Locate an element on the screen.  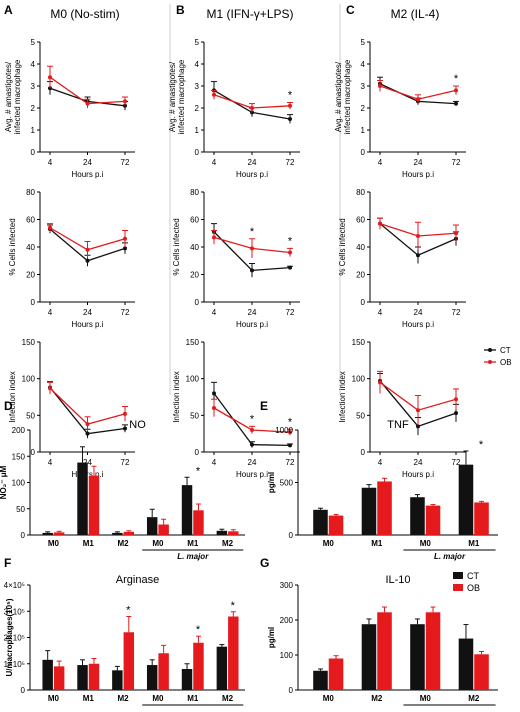
y-axis-label: pg/ml is located at coordinates (271, 482).